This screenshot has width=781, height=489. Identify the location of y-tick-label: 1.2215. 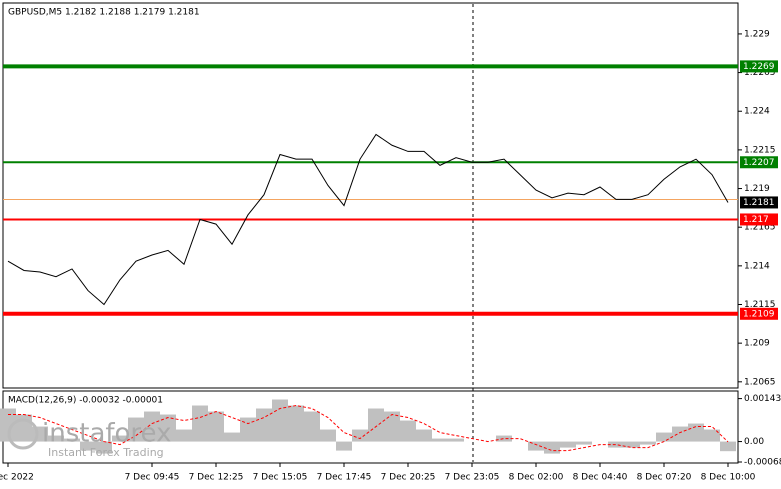
(760, 150).